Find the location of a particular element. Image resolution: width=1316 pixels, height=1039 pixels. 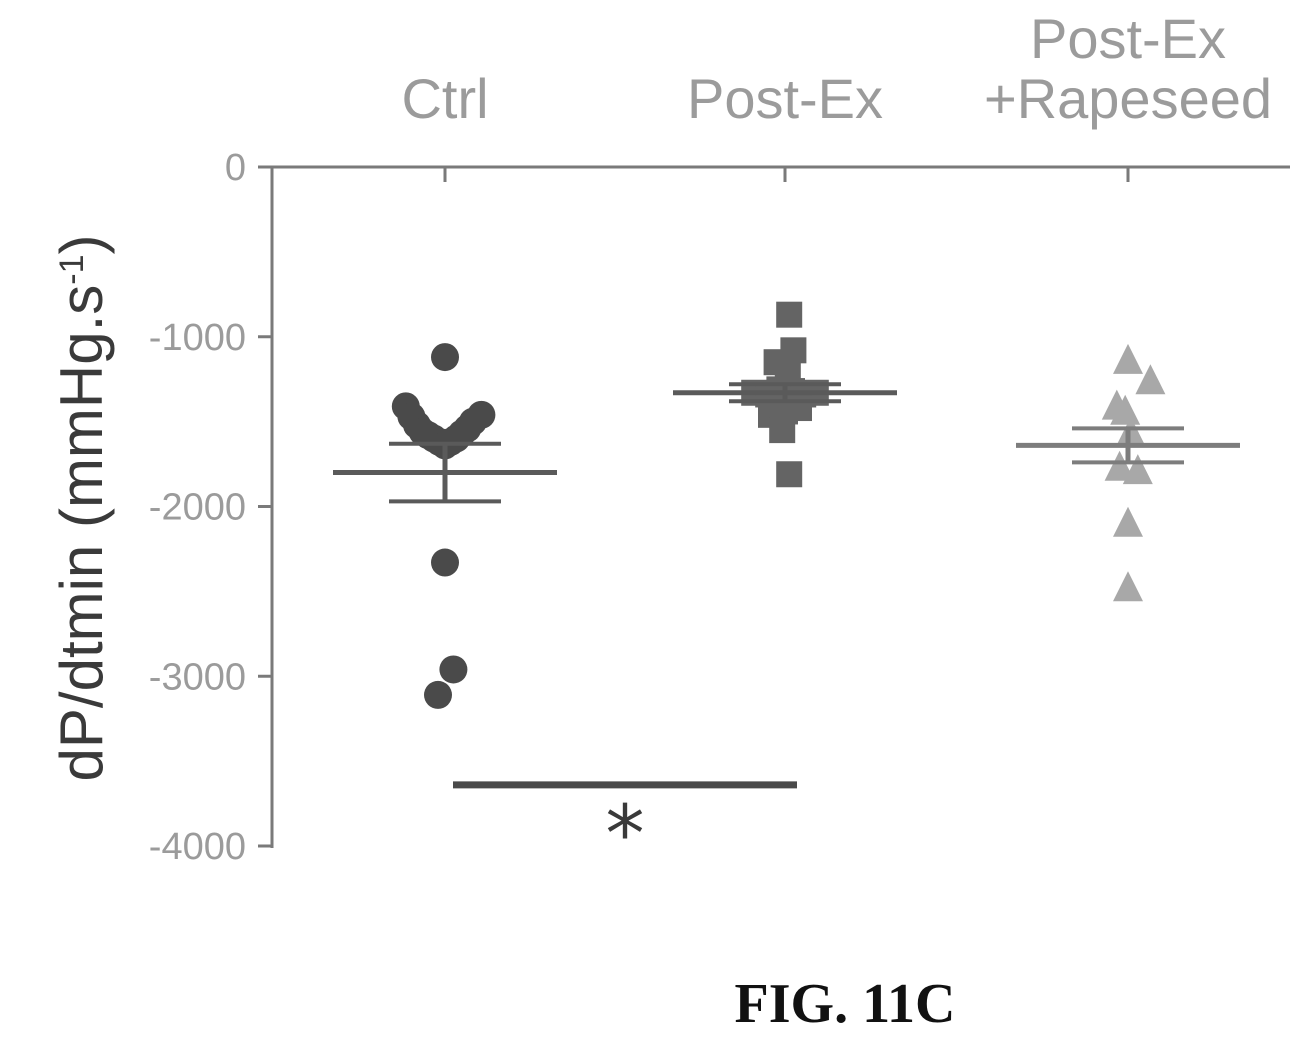

y-ticks: 0 -1000 -2000 -3000 -4000 is located at coordinates (210, 507).